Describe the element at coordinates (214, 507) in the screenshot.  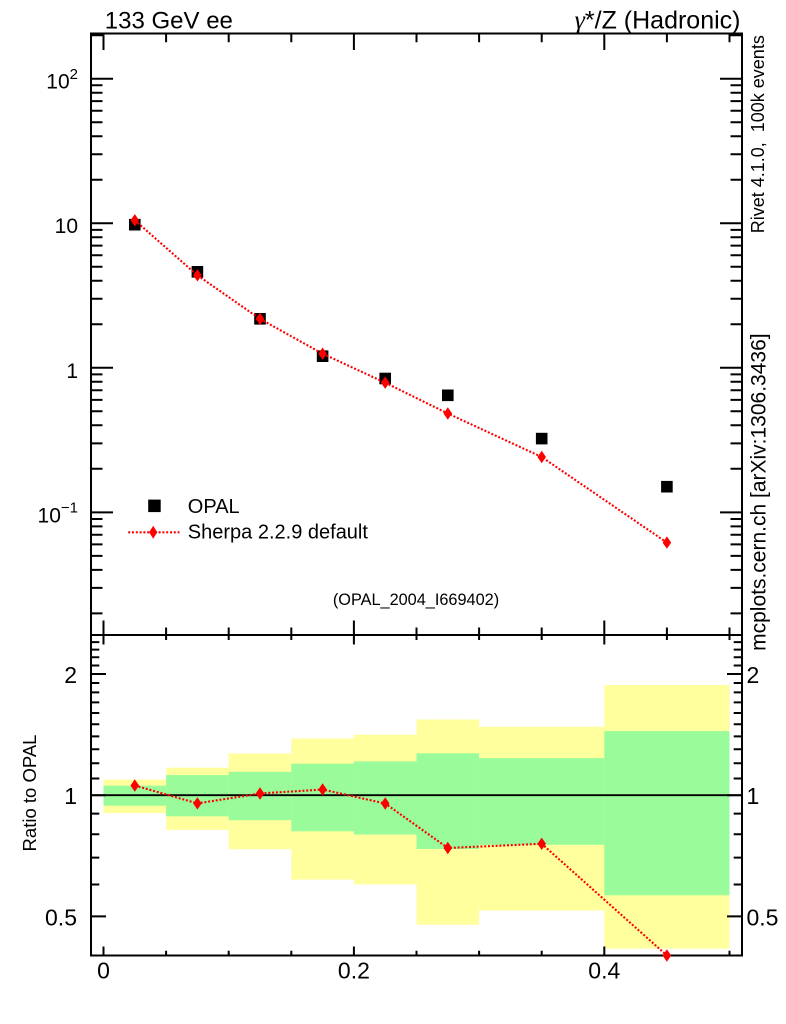
I see `svg-text: OPAL` at that location.